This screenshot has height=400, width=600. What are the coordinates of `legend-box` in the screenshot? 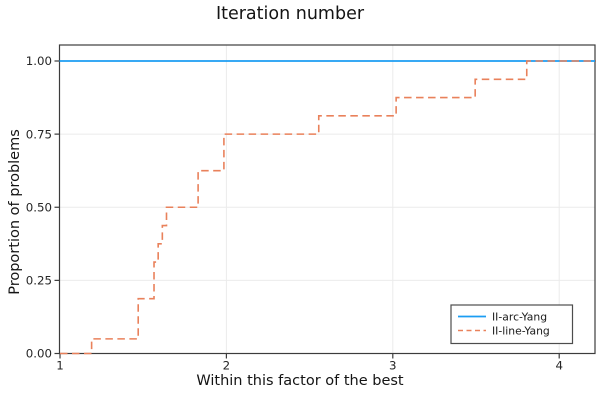 It's located at (512, 324).